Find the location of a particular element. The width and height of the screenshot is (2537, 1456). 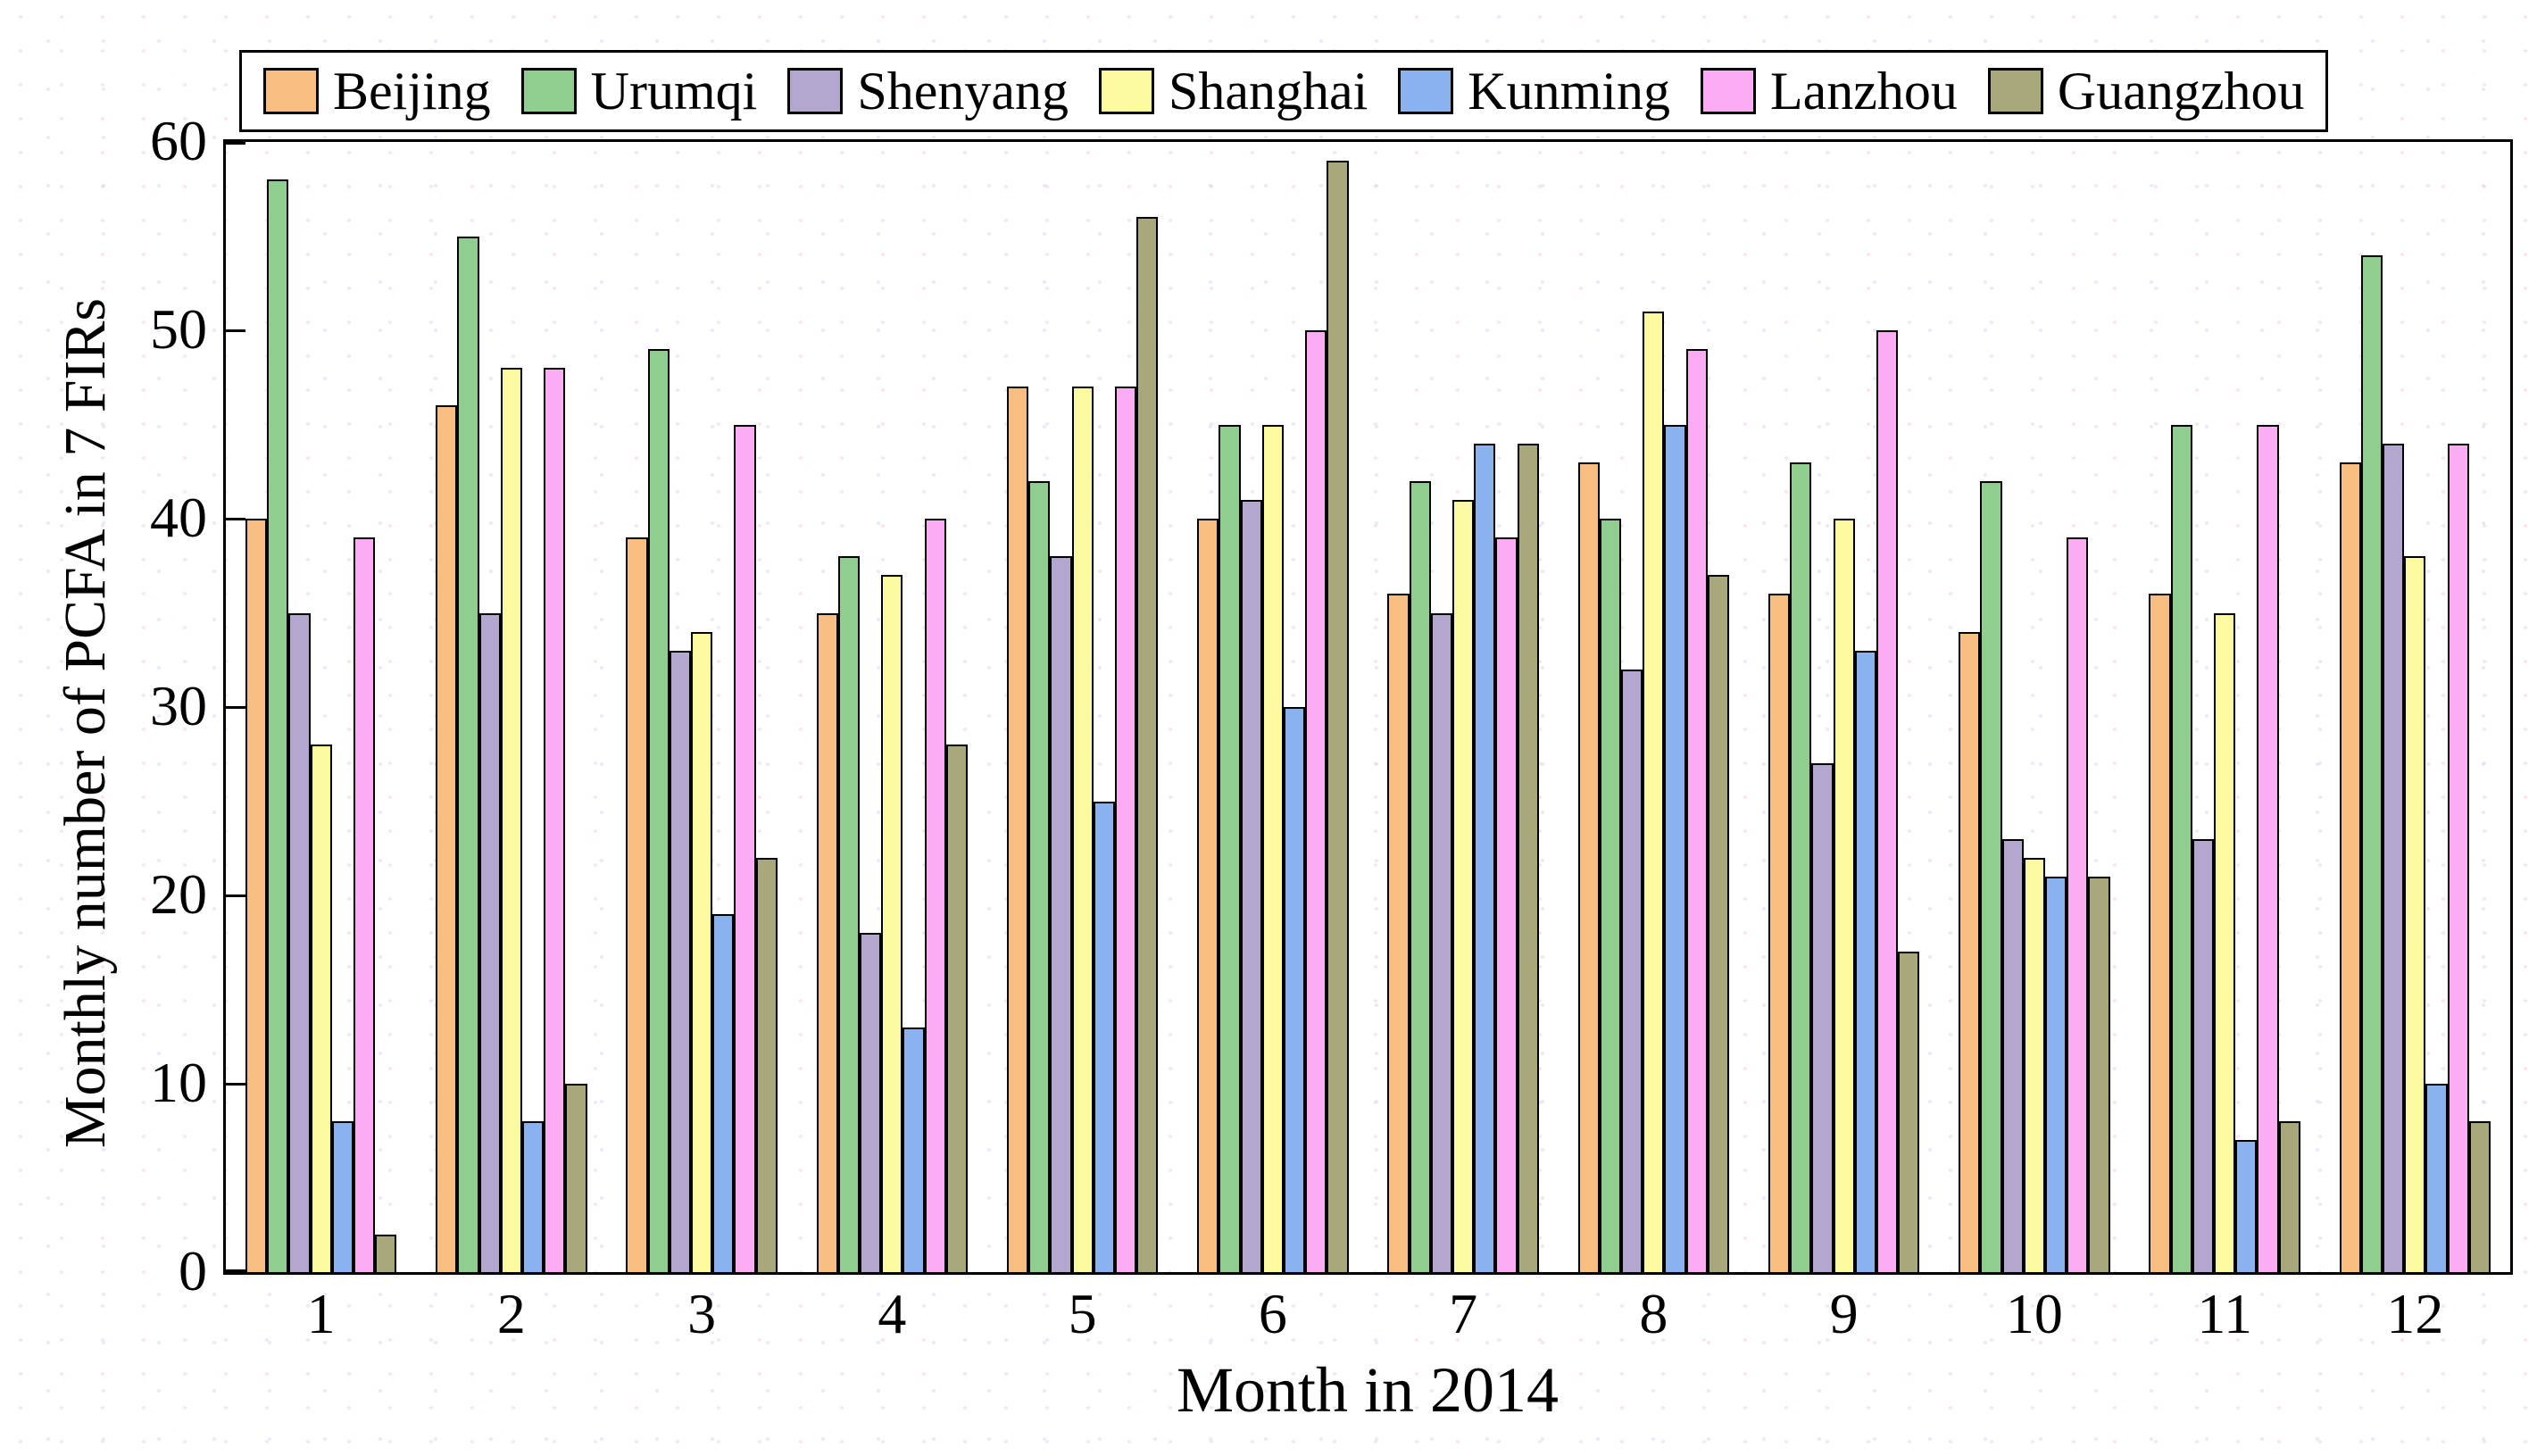

legend-item-beijing: Beijing is located at coordinates (377, 91).